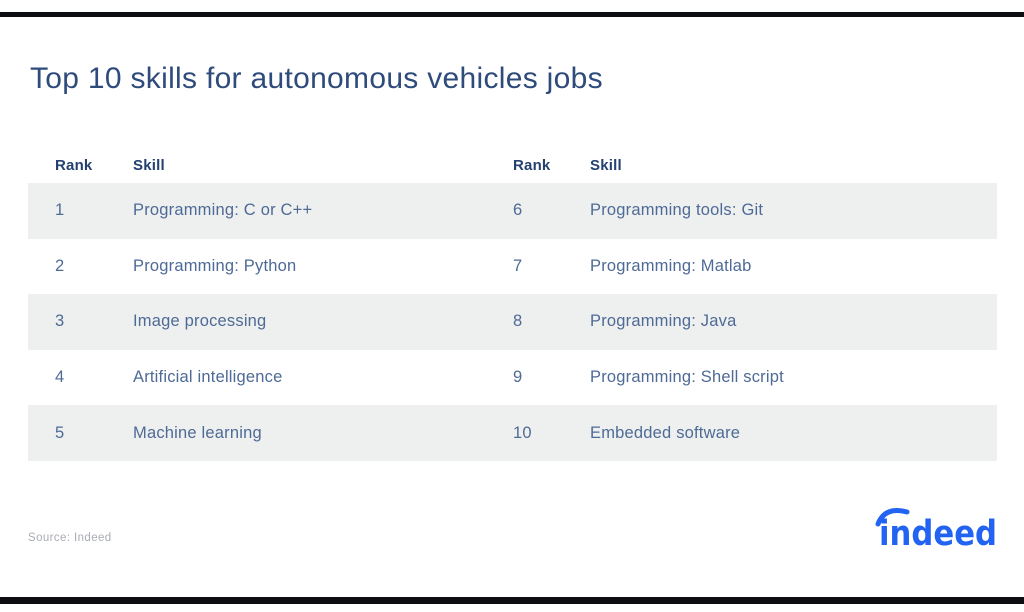 Image resolution: width=1024 pixels, height=612 pixels. Describe the element at coordinates (518, 210) in the screenshot. I see `rank-value: 6` at that location.